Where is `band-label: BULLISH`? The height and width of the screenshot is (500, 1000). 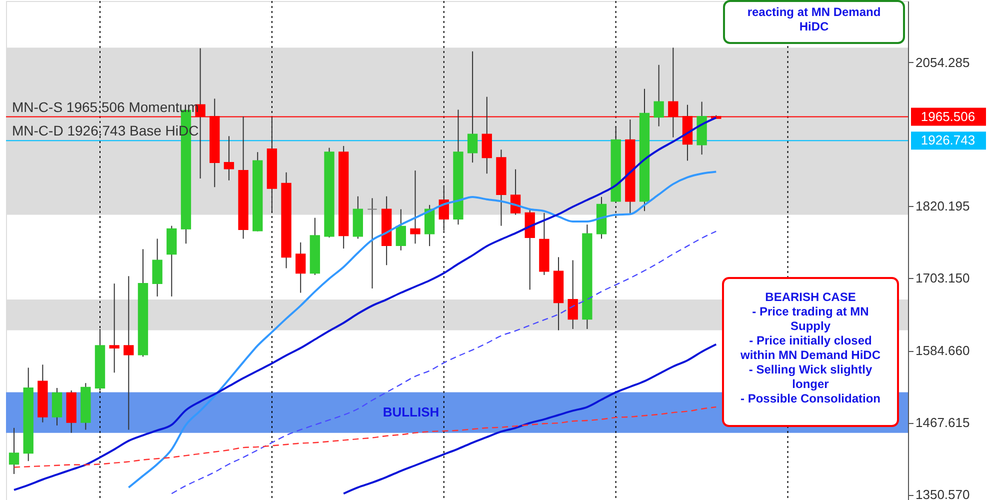
band-label: BULLISH is located at coordinates (411, 412).